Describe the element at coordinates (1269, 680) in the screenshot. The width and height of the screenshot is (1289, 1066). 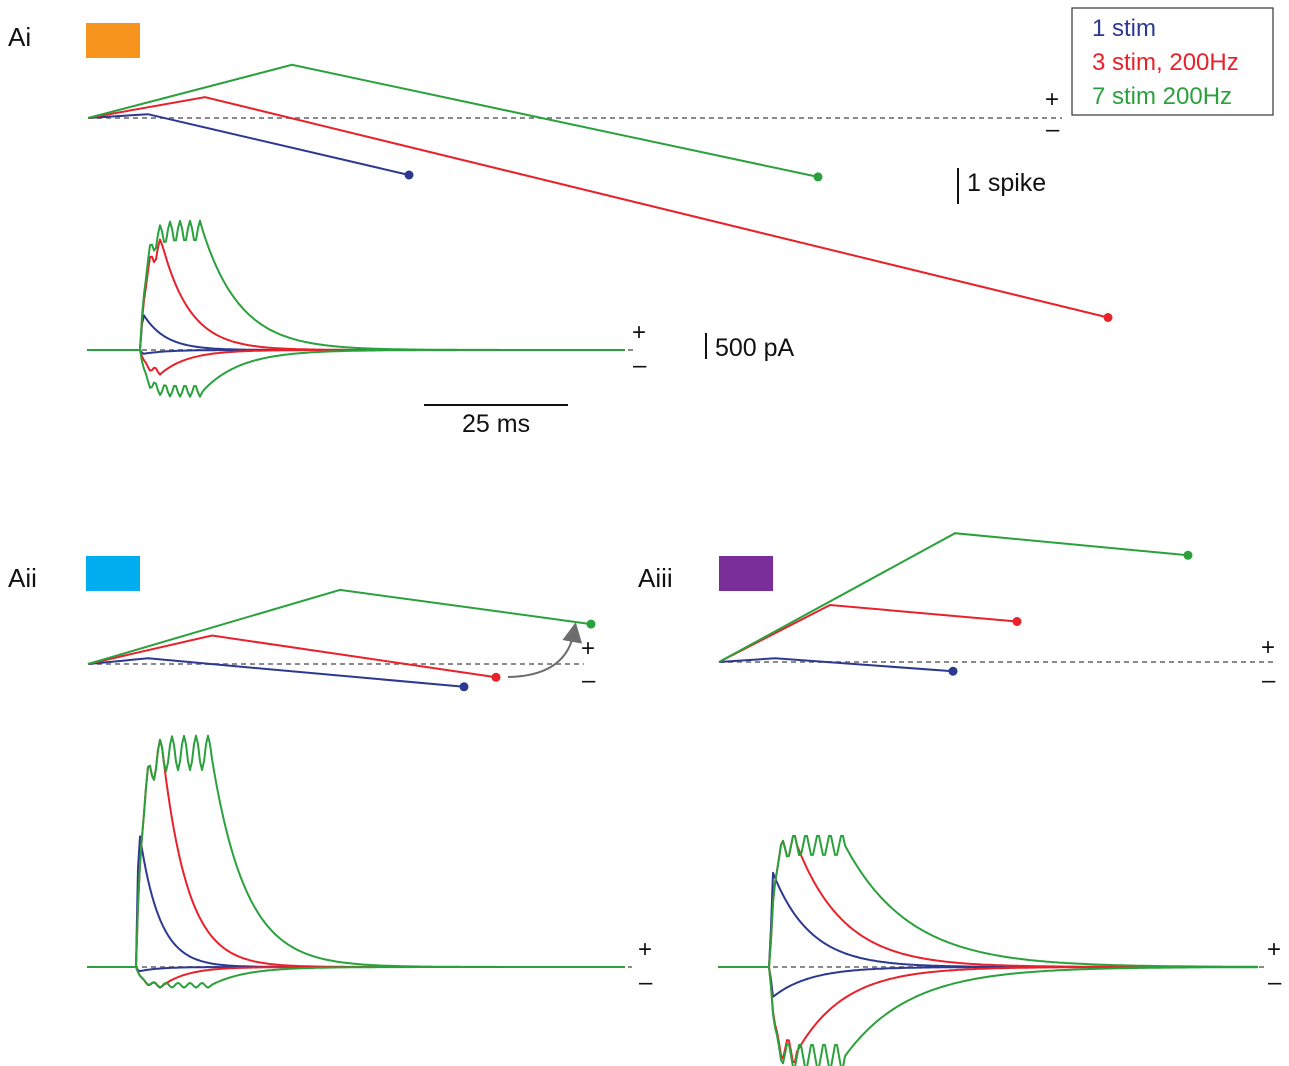
I see `aiii-summary-minus: –` at that location.